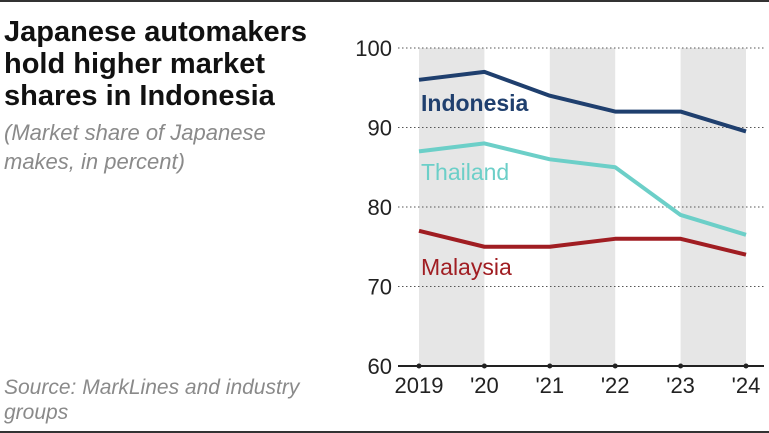 This screenshot has height=433, width=769. Describe the element at coordinates (549, 385) in the screenshot. I see `x-tick-label: '21` at that location.